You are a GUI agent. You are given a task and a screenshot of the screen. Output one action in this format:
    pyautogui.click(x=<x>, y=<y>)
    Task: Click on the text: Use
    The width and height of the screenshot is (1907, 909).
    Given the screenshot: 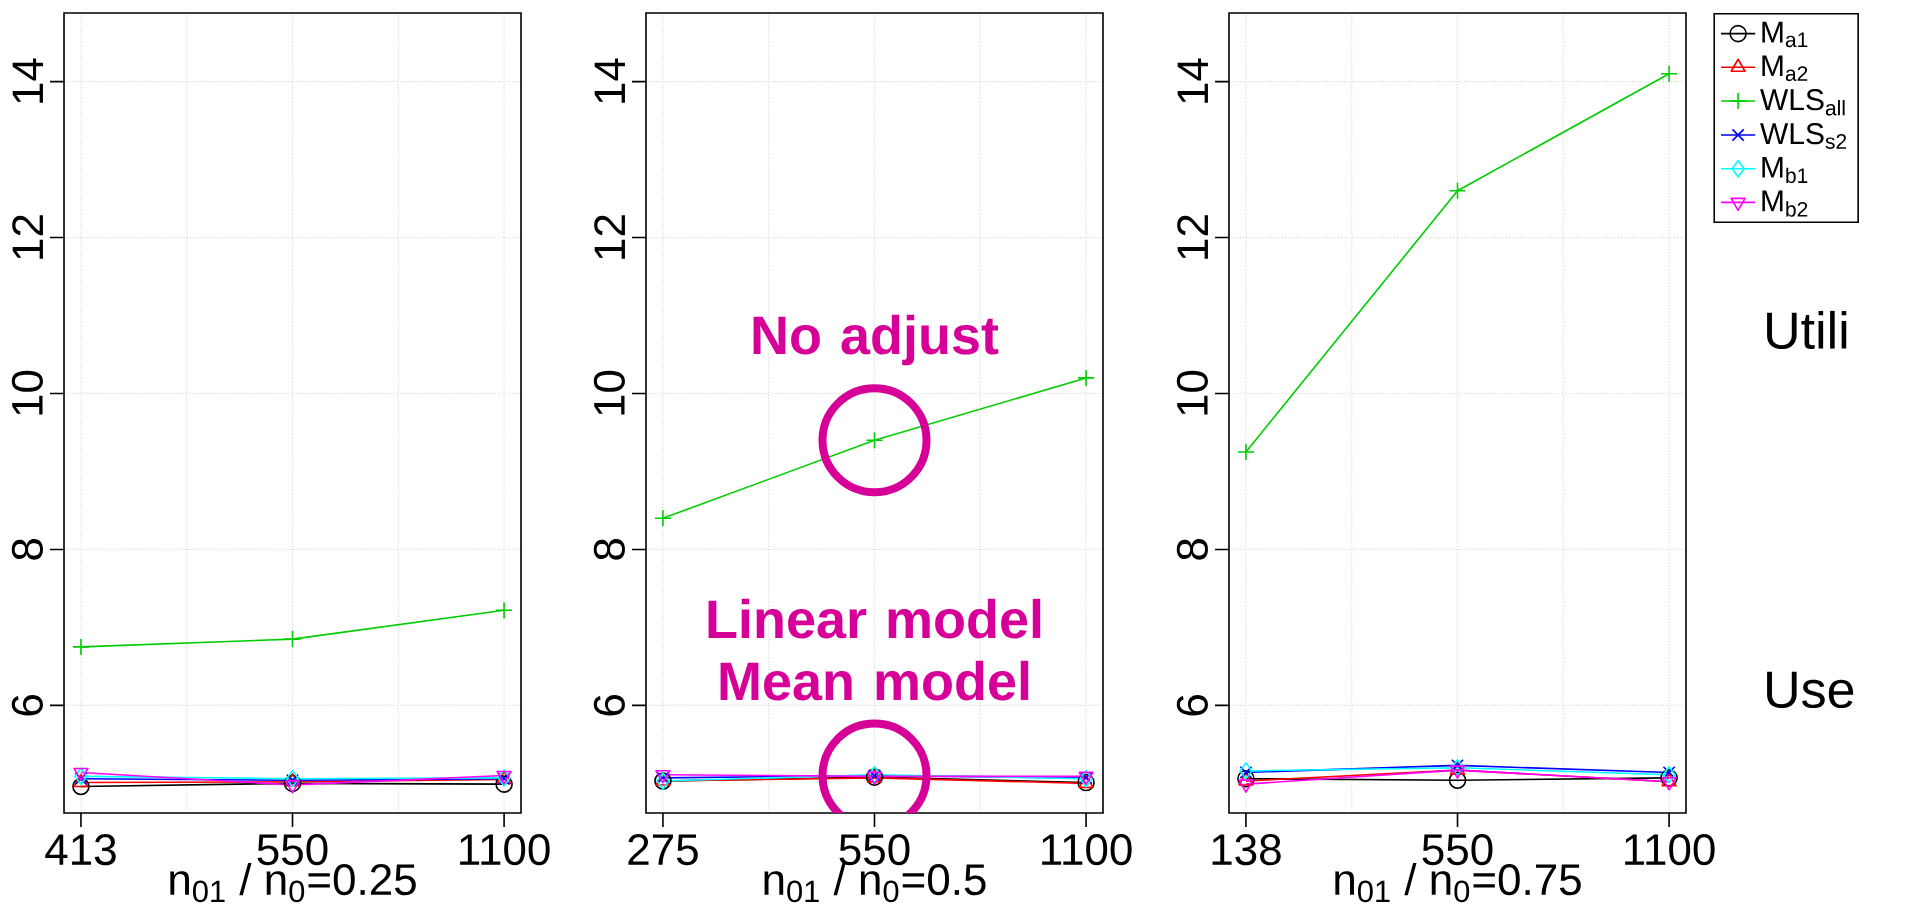 What is the action you would take?
    pyautogui.click(x=1810, y=690)
    